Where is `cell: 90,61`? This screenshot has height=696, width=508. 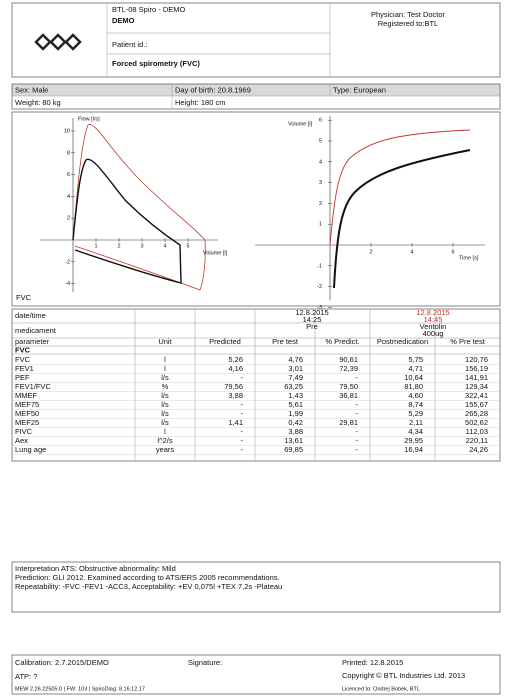 cell: 90,61 is located at coordinates (348, 359).